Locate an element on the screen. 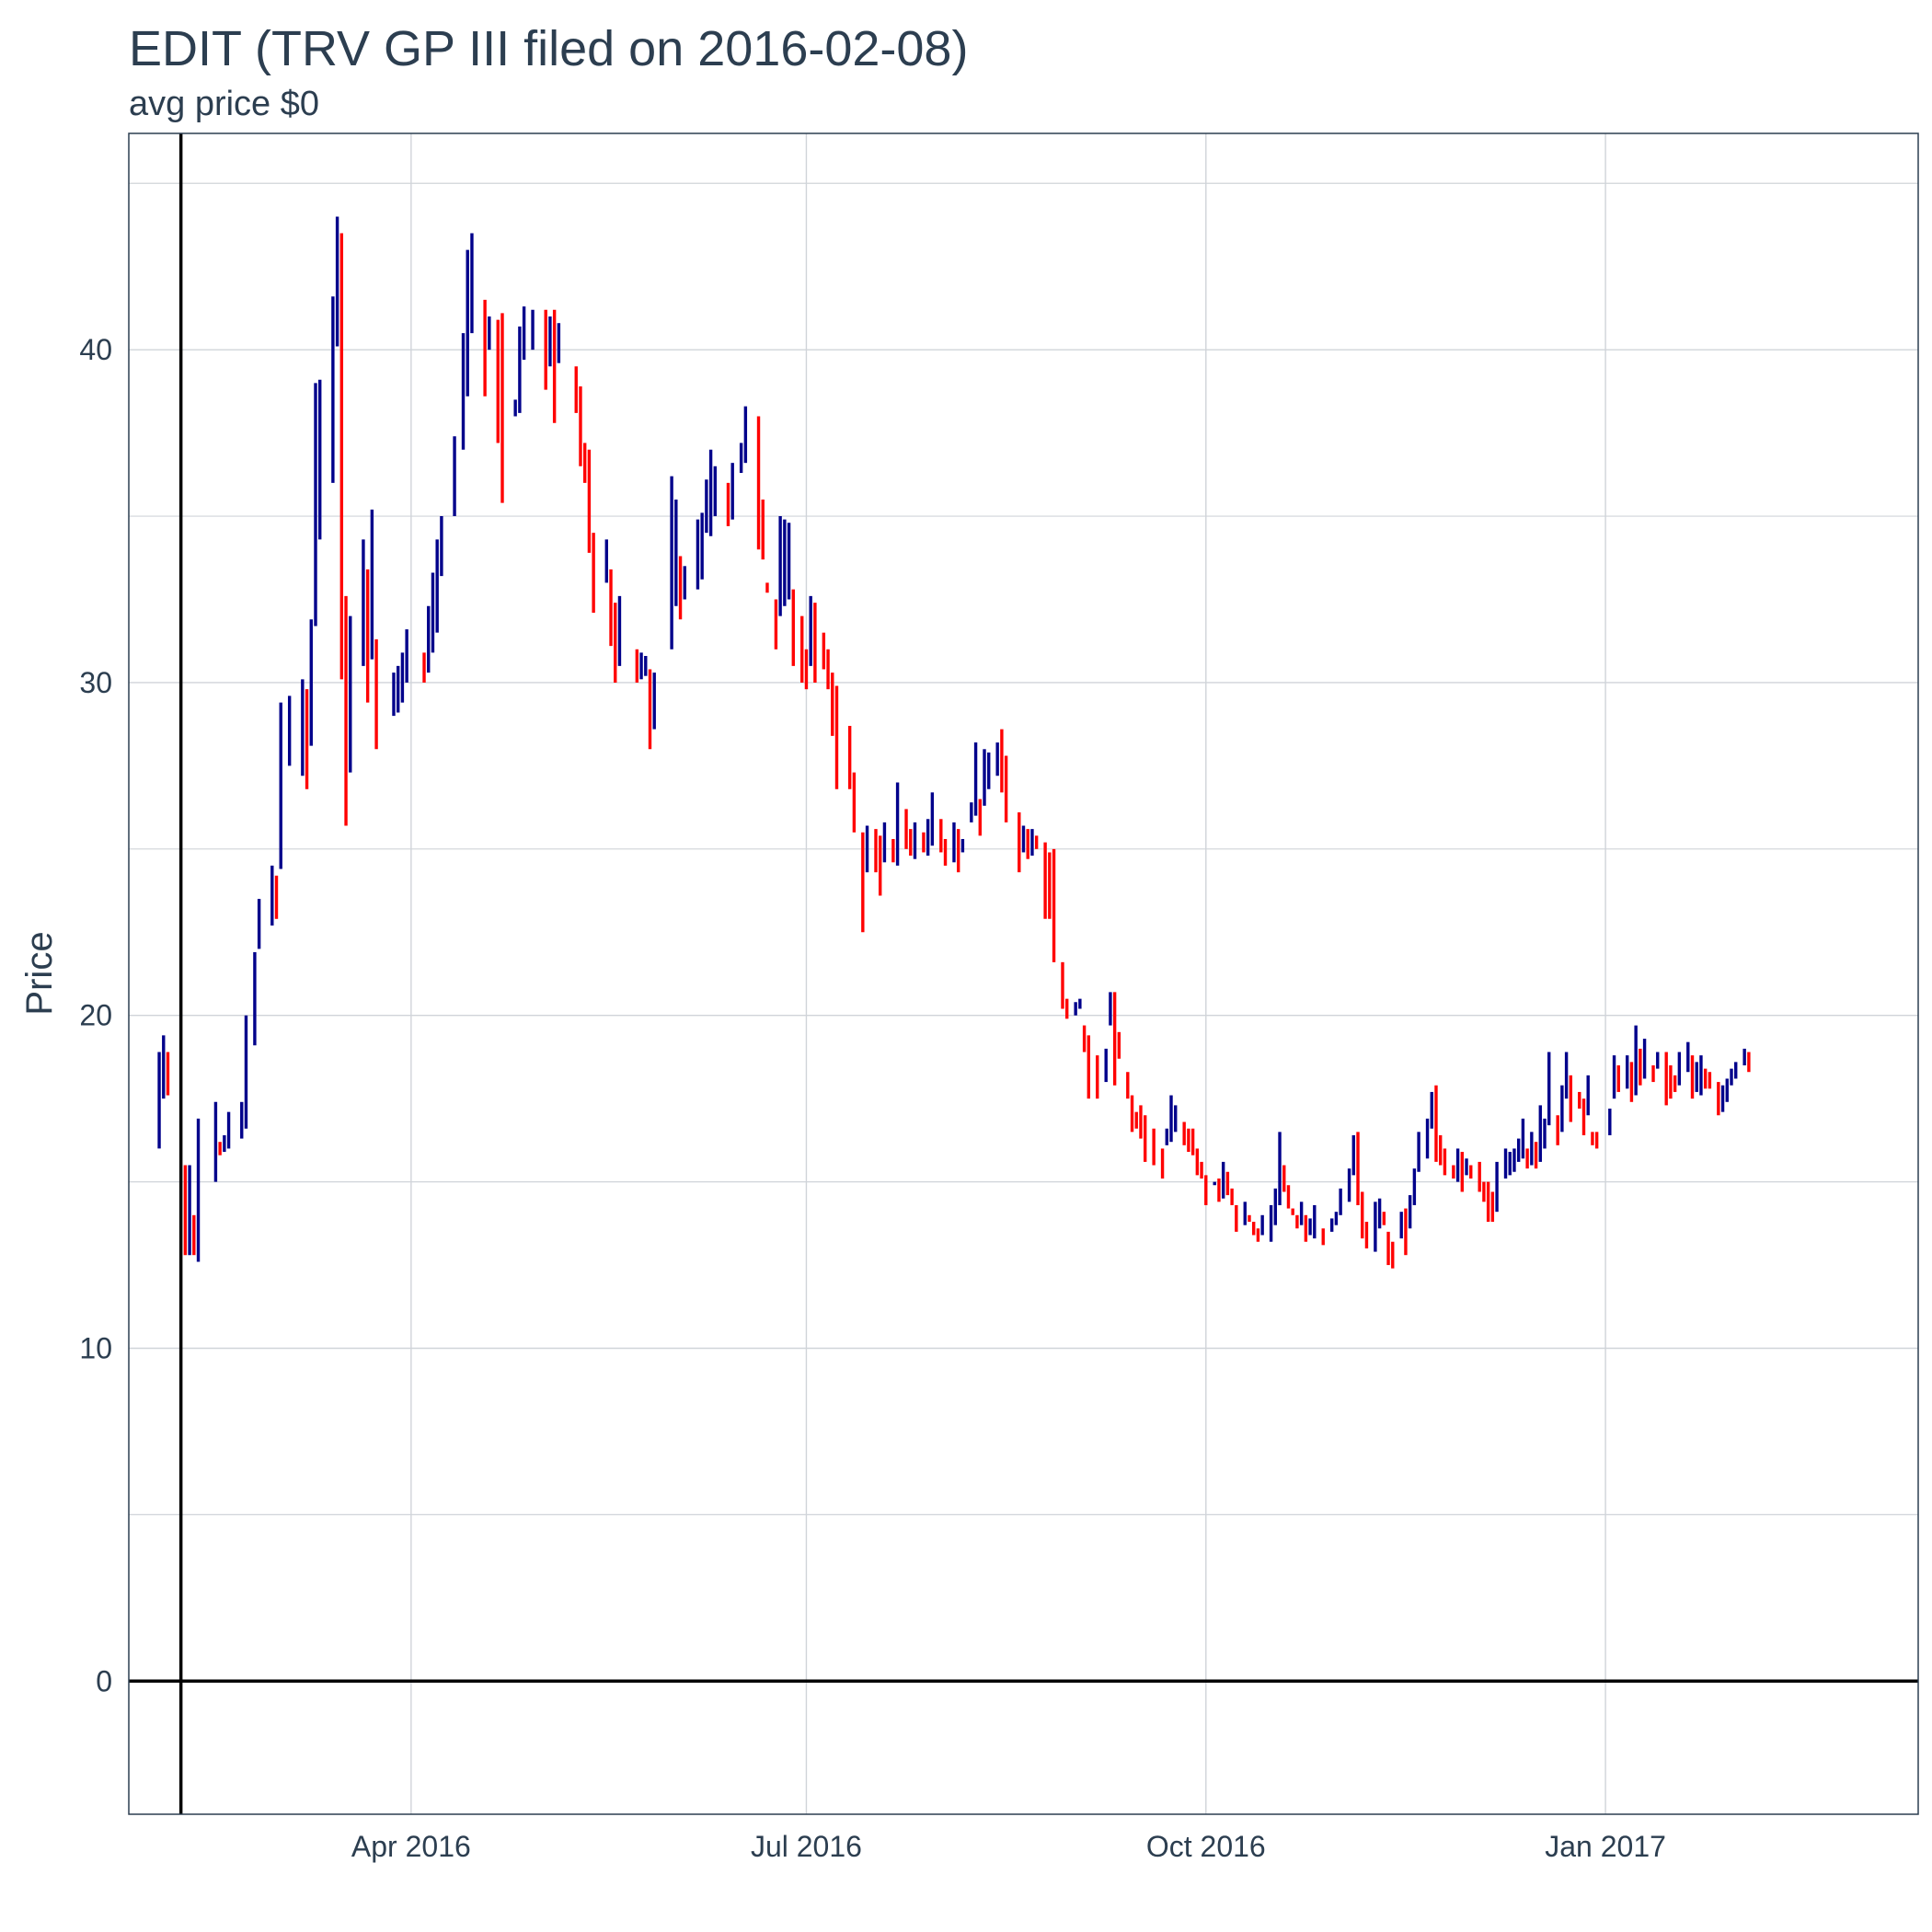  chart-title: EDIT (TRV GP III filed on 2016-02-08) is located at coordinates (549, 48).